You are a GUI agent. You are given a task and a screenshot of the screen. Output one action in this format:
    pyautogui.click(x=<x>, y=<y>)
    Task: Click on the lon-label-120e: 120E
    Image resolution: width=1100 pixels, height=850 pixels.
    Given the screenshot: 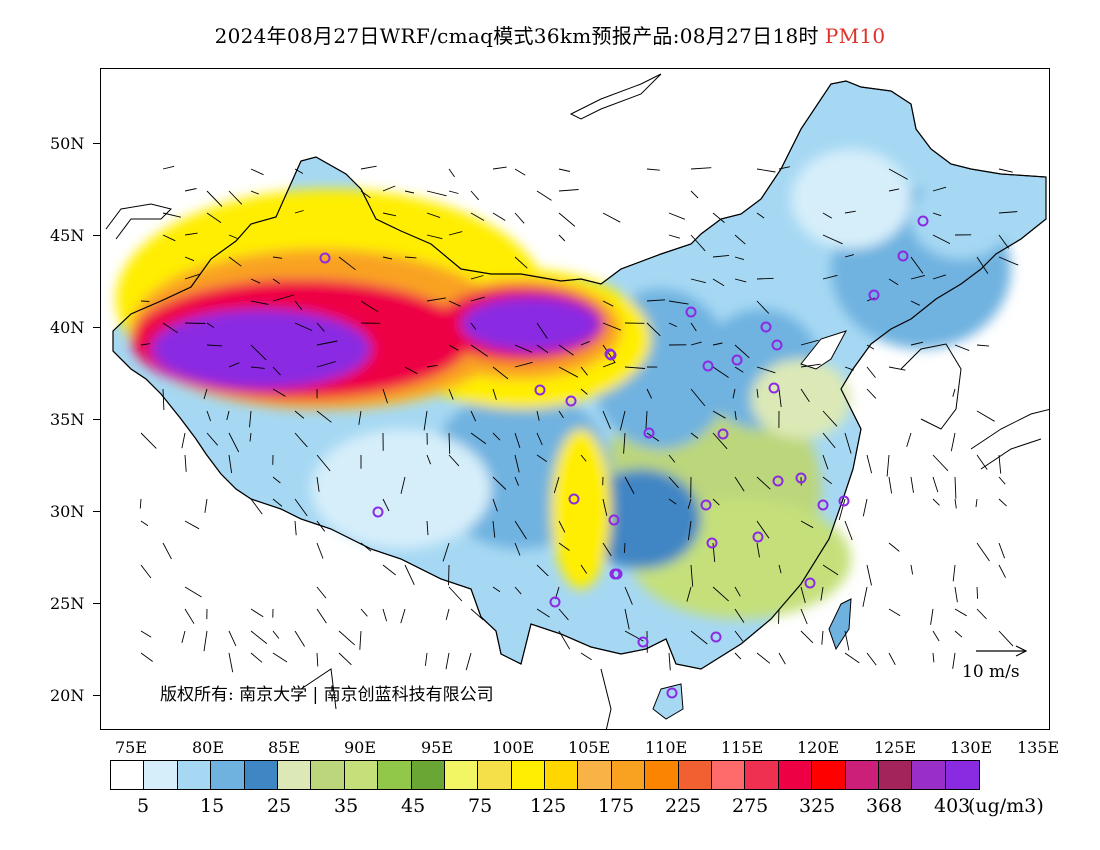 What is the action you would take?
    pyautogui.click(x=818, y=747)
    